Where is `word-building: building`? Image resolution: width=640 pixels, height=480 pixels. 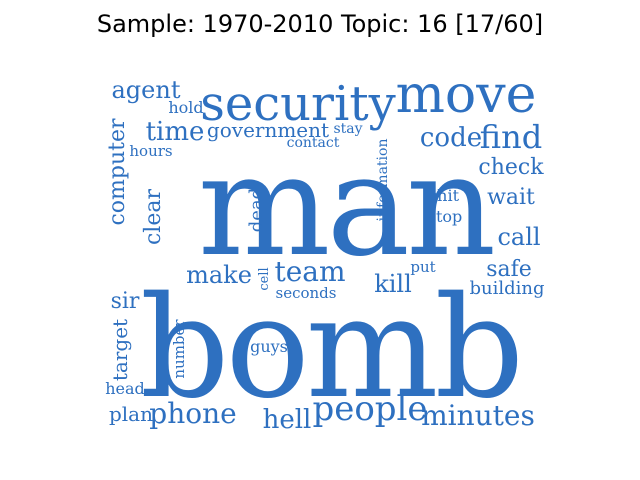
word-building: building is located at coordinates (506, 288).